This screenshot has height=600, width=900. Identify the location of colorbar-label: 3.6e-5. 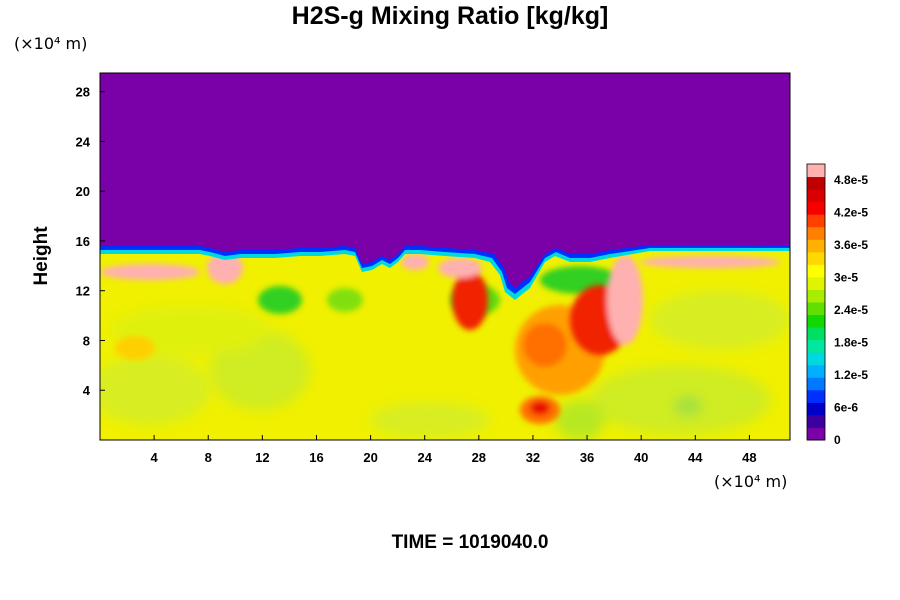
(851, 245).